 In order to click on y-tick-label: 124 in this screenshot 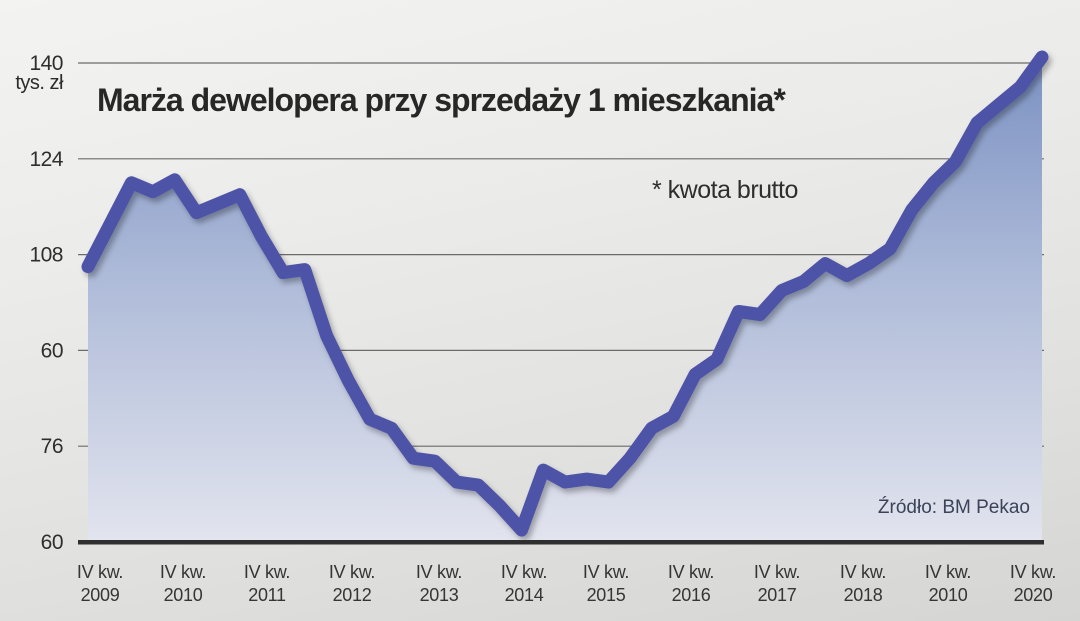, I will do `click(46, 159)`.